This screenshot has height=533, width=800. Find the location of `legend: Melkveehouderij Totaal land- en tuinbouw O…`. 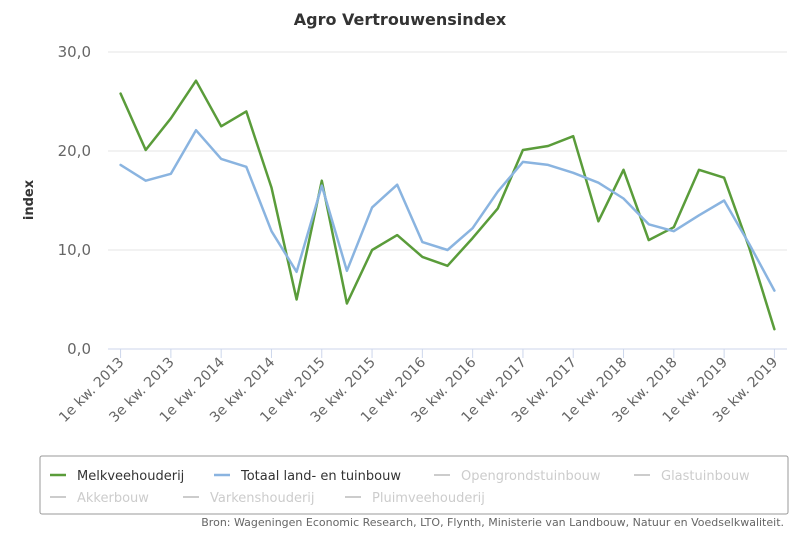

legend: Melkveehouderij Totaal land- en tuinbouw O… is located at coordinates (414, 485).